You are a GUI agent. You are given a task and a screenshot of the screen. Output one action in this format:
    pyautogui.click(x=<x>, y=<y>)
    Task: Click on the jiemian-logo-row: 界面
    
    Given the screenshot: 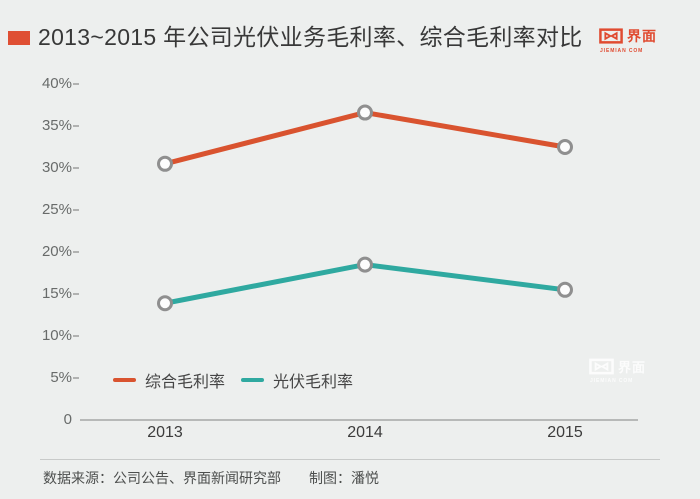 What is the action you would take?
    pyautogui.click(x=628, y=36)
    